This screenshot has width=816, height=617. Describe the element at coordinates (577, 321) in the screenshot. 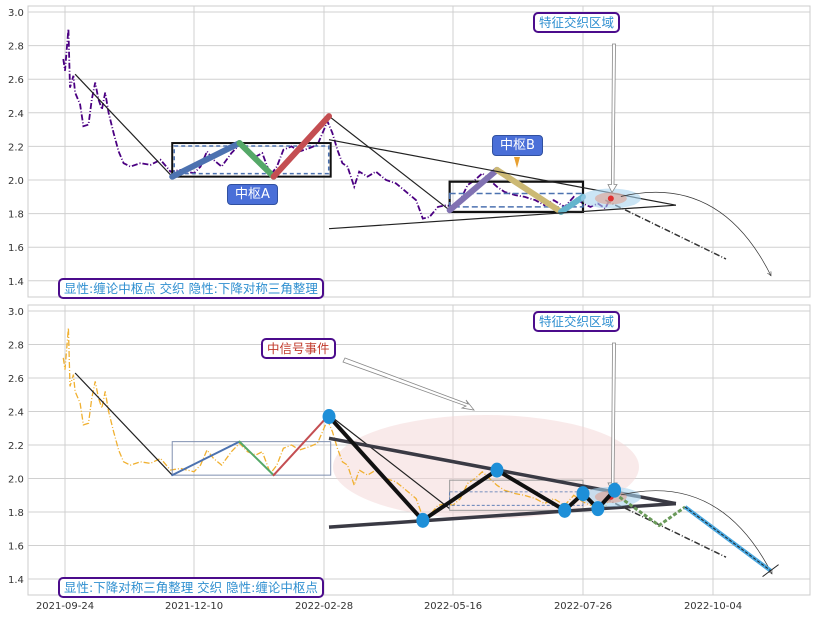

I see `bottom-feature-zone-label: 特征交织区域` at that location.